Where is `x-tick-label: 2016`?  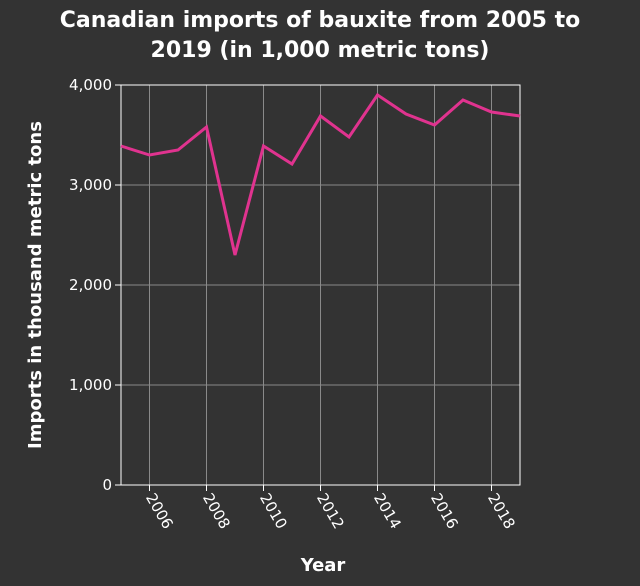
x-tick-label: 2016 is located at coordinates (444, 511).